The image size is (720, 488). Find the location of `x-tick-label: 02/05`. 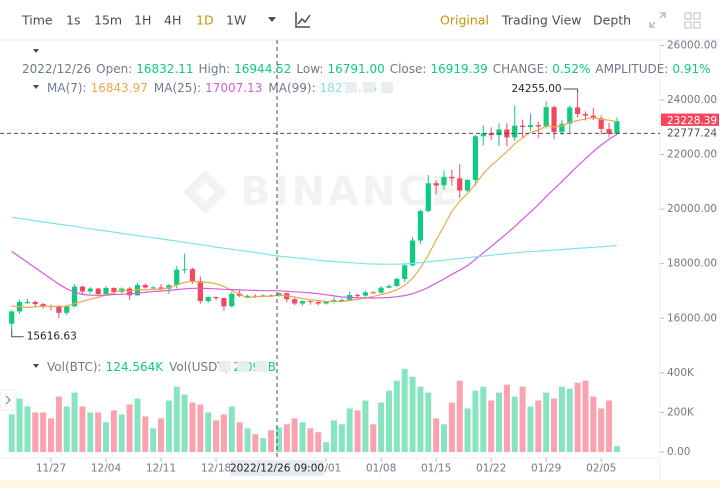

x-tick-label: 02/05 is located at coordinates (601, 469).